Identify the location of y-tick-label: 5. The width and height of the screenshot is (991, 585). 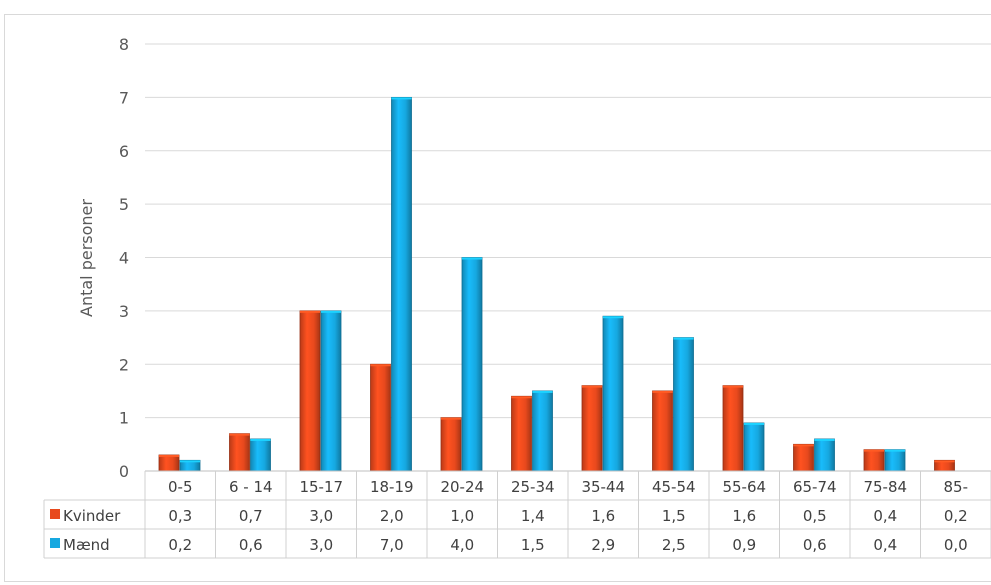
(124, 204).